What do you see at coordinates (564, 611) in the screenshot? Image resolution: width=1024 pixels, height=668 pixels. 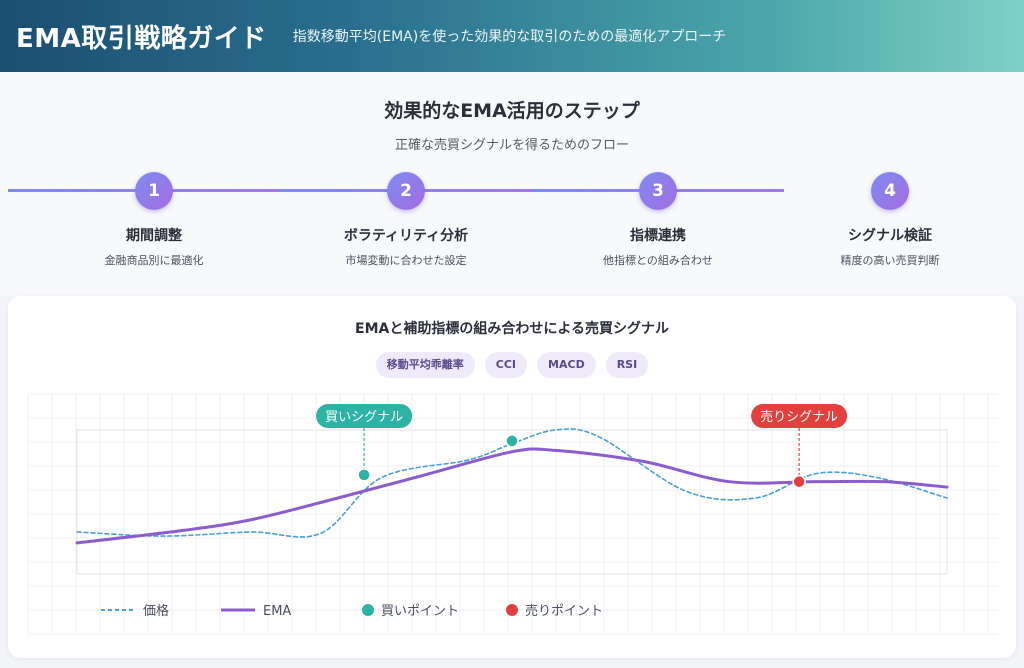 I see `legend-label: 売りポイント` at bounding box center [564, 611].